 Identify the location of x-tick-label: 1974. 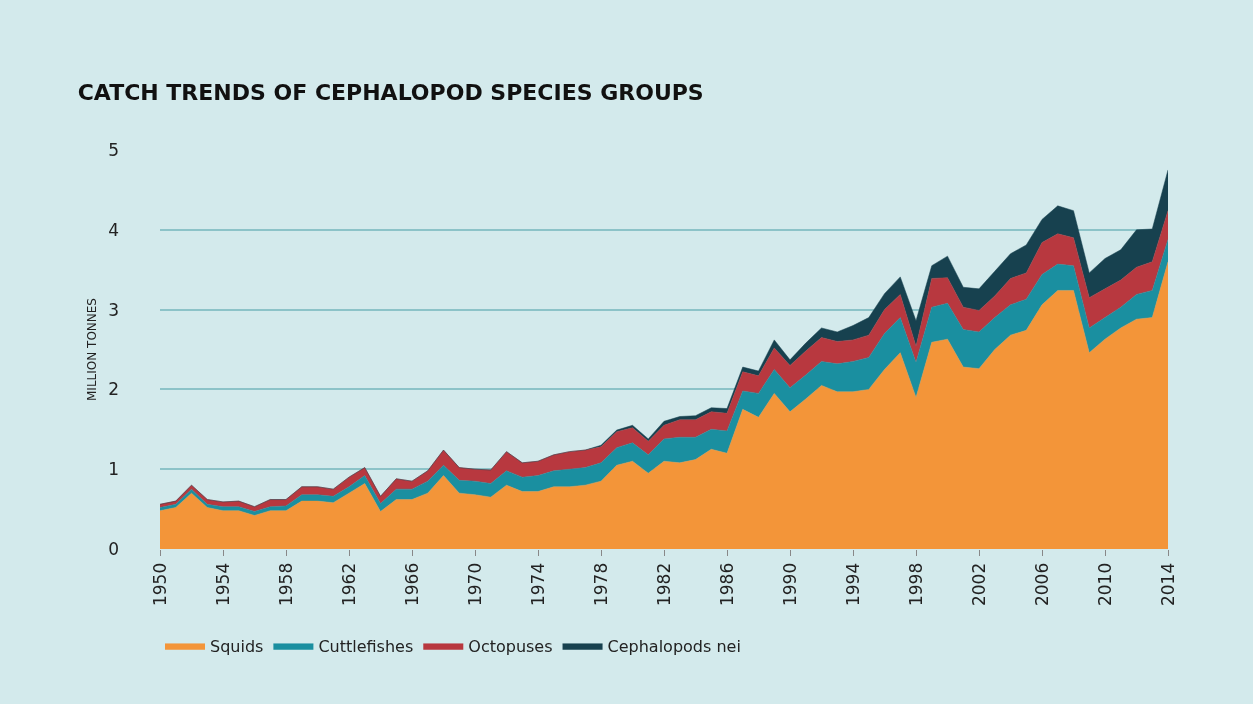
(537, 584).